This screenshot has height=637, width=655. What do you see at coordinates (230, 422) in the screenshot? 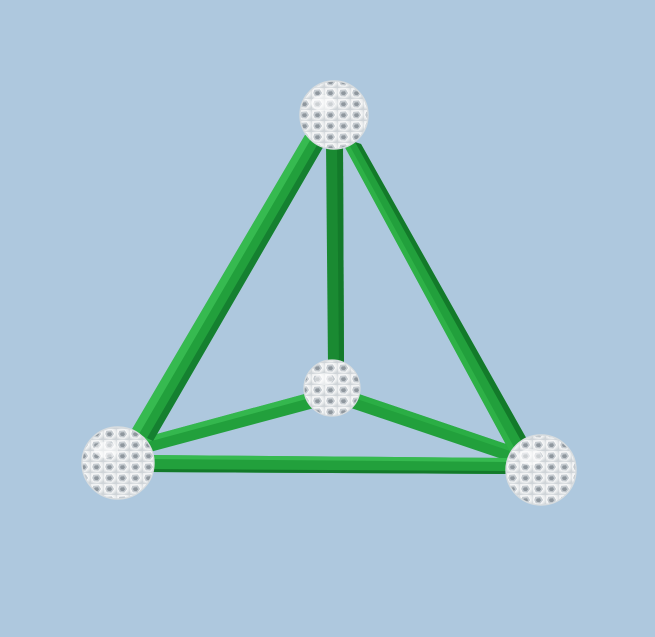
I see `strut-center-left` at bounding box center [230, 422].